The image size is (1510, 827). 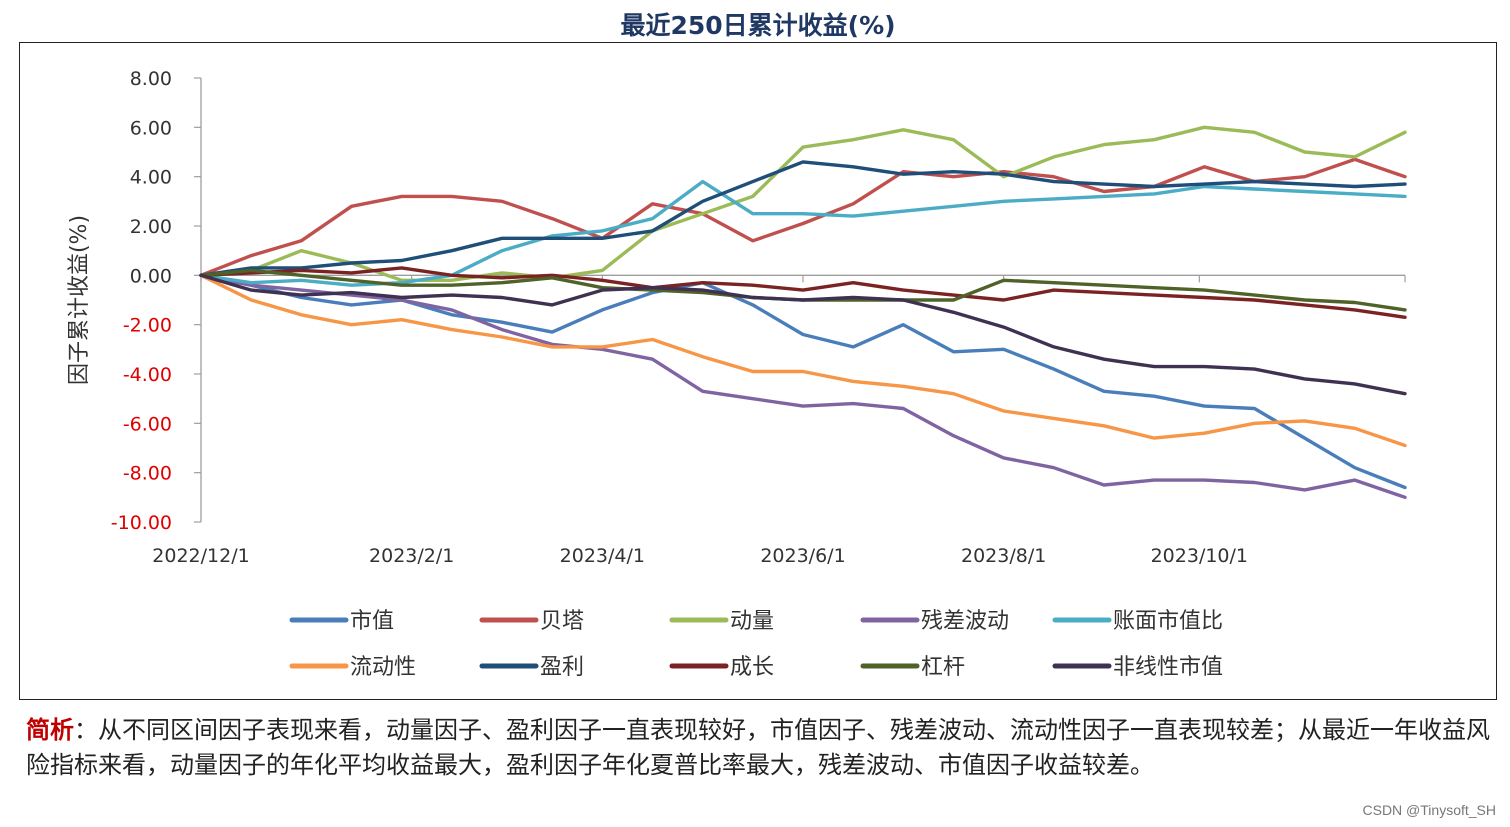 What do you see at coordinates (79, 300) in the screenshot?
I see `y-axis-title: 因子累计收益(%)` at bounding box center [79, 300].